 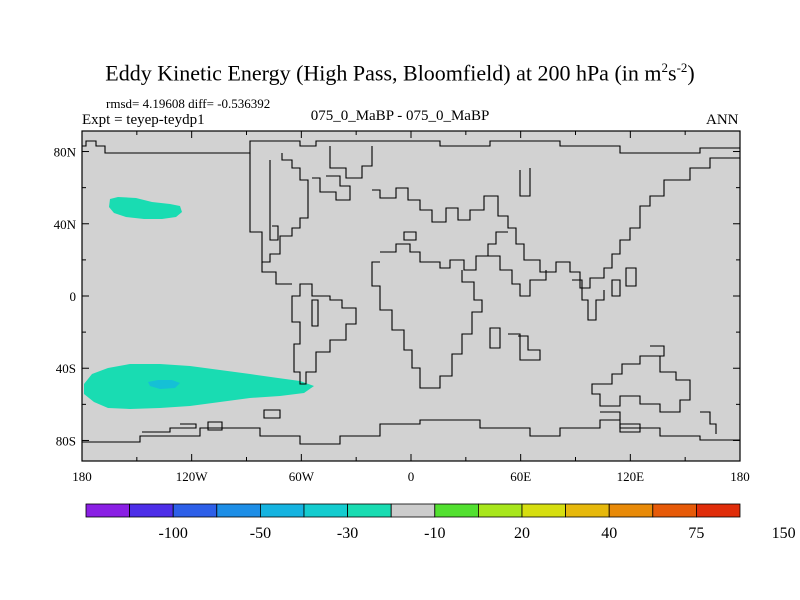 I want to click on lat-label-40S: 40S, so click(x=66, y=368).